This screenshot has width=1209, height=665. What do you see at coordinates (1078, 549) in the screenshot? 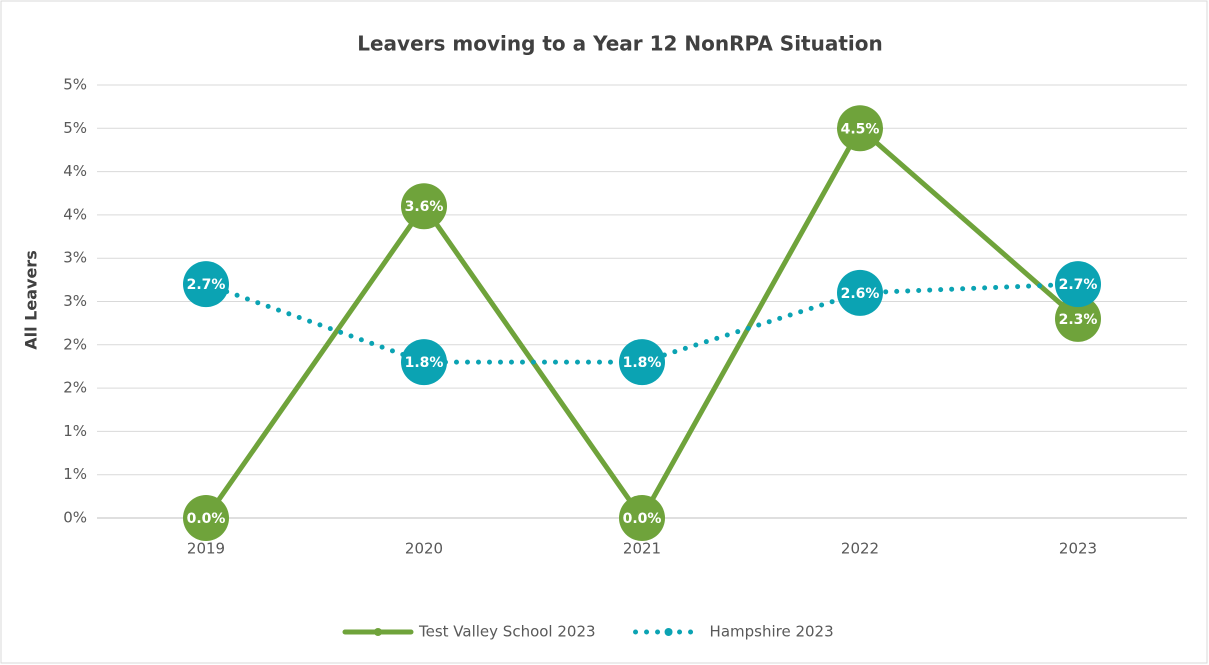
I see `x-tick-label: 2023` at bounding box center [1078, 549].